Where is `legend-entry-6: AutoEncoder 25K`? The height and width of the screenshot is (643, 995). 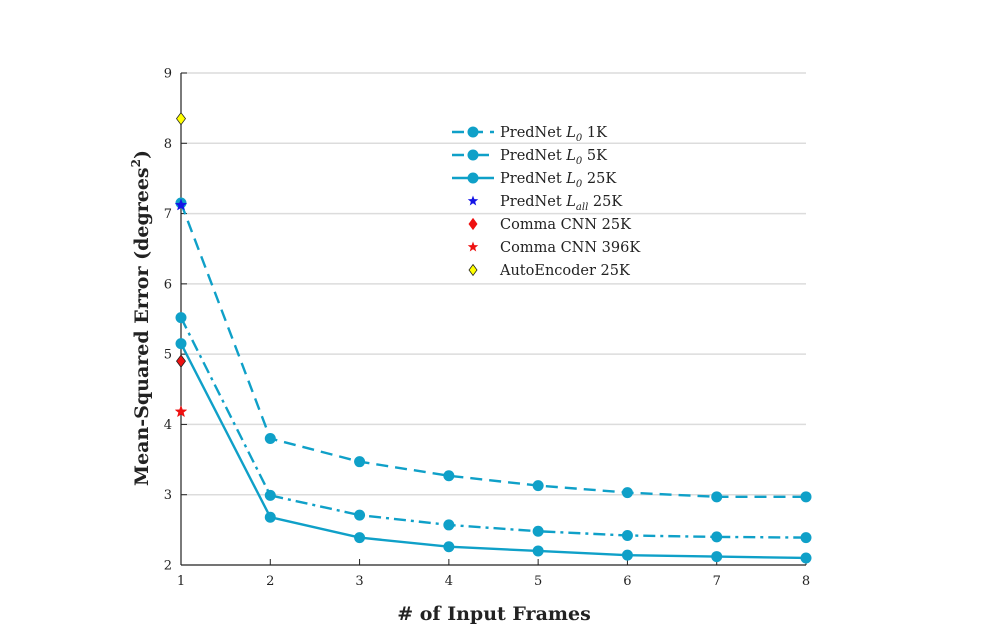 legend-entry-6: AutoEncoder 25K is located at coordinates (549, 271).